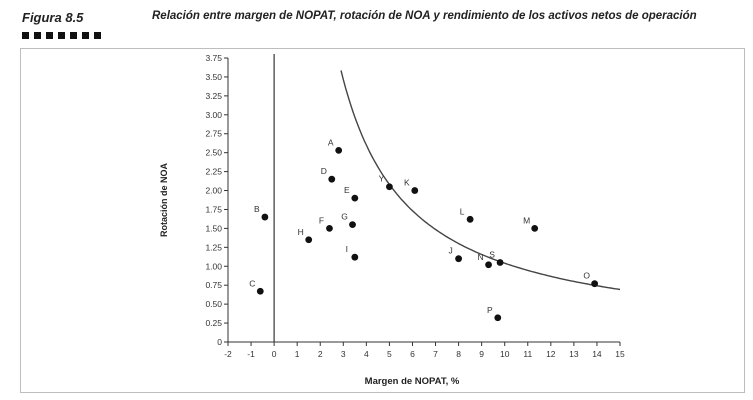  What do you see at coordinates (389, 187) in the screenshot?
I see `data-point-y` at bounding box center [389, 187].